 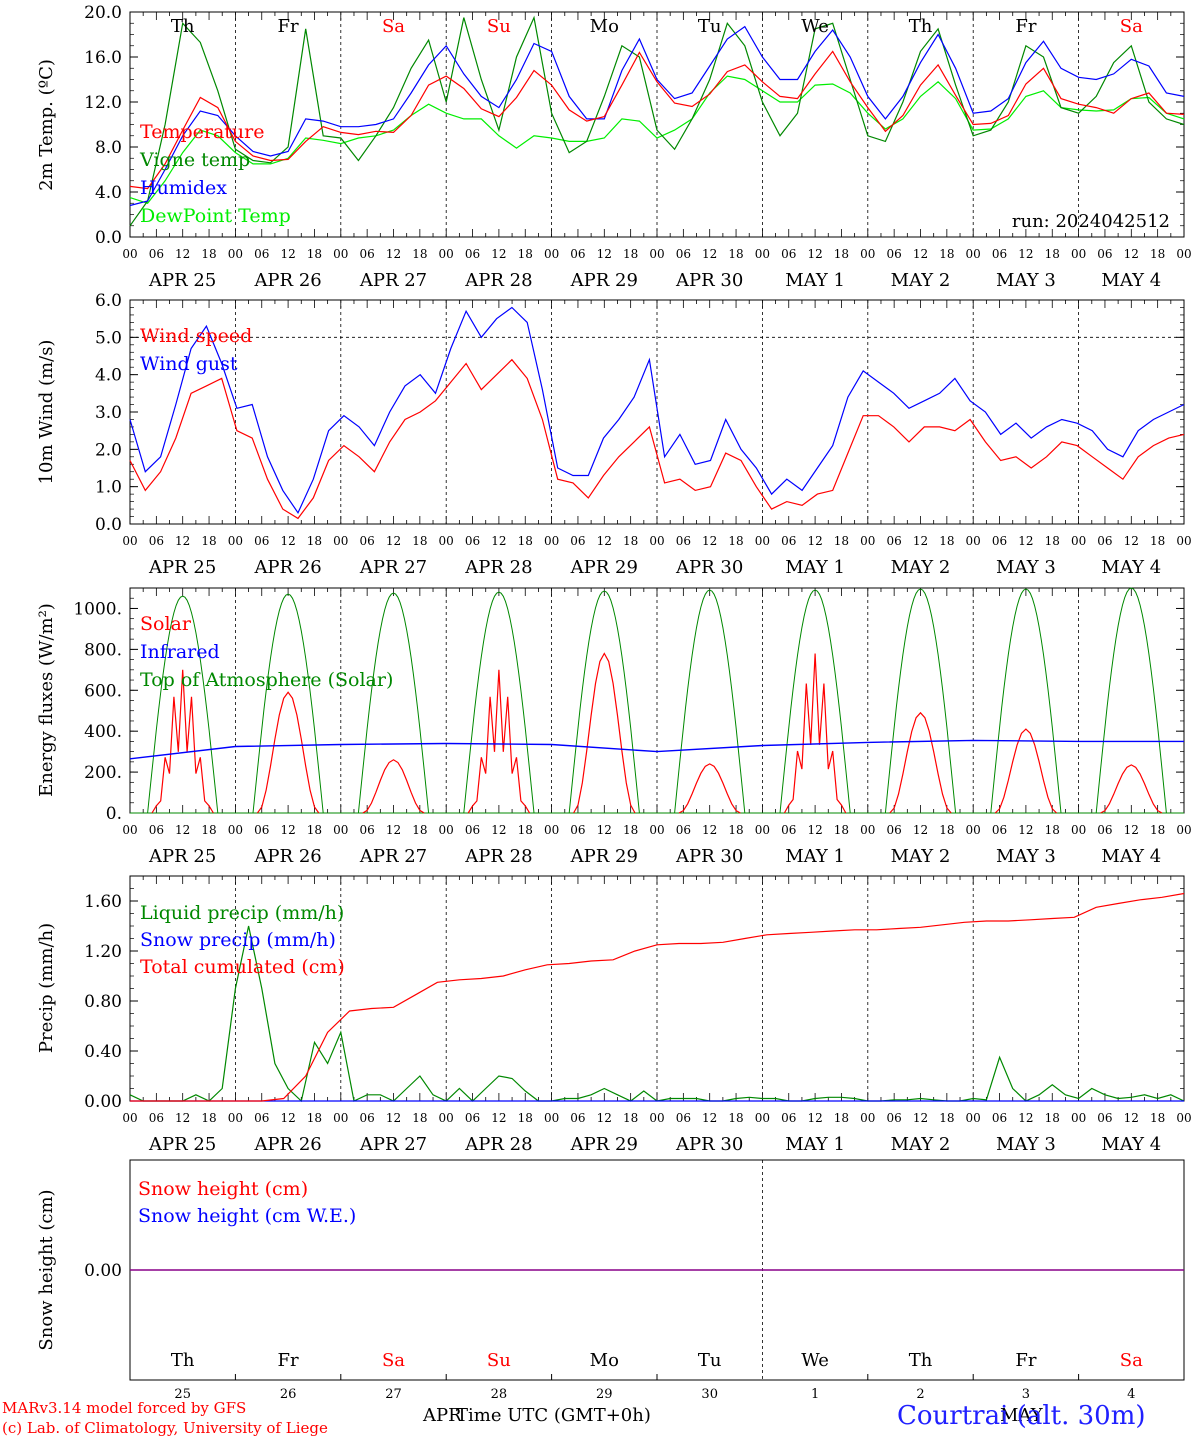 I want to click on day-number-label: 25, so click(x=182, y=1394).